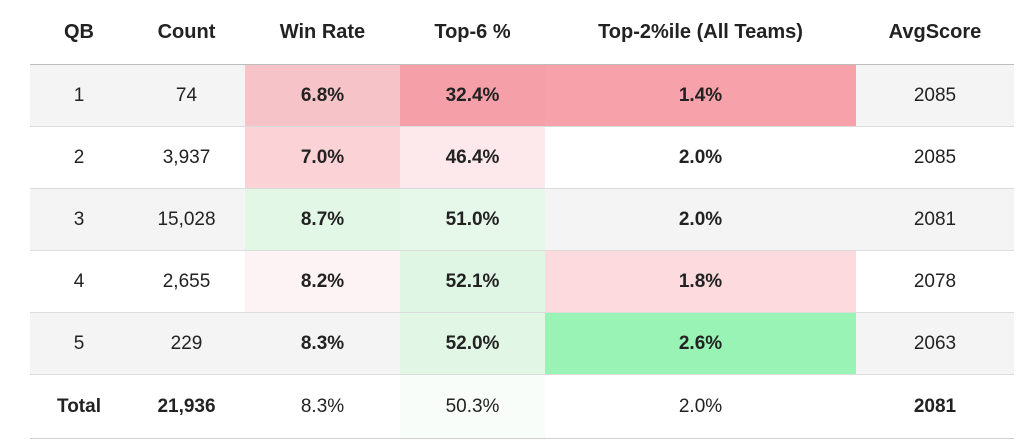 This screenshot has width=1024, height=446. Describe the element at coordinates (322, 32) in the screenshot. I see `header-win-rate: Win Rate` at that location.